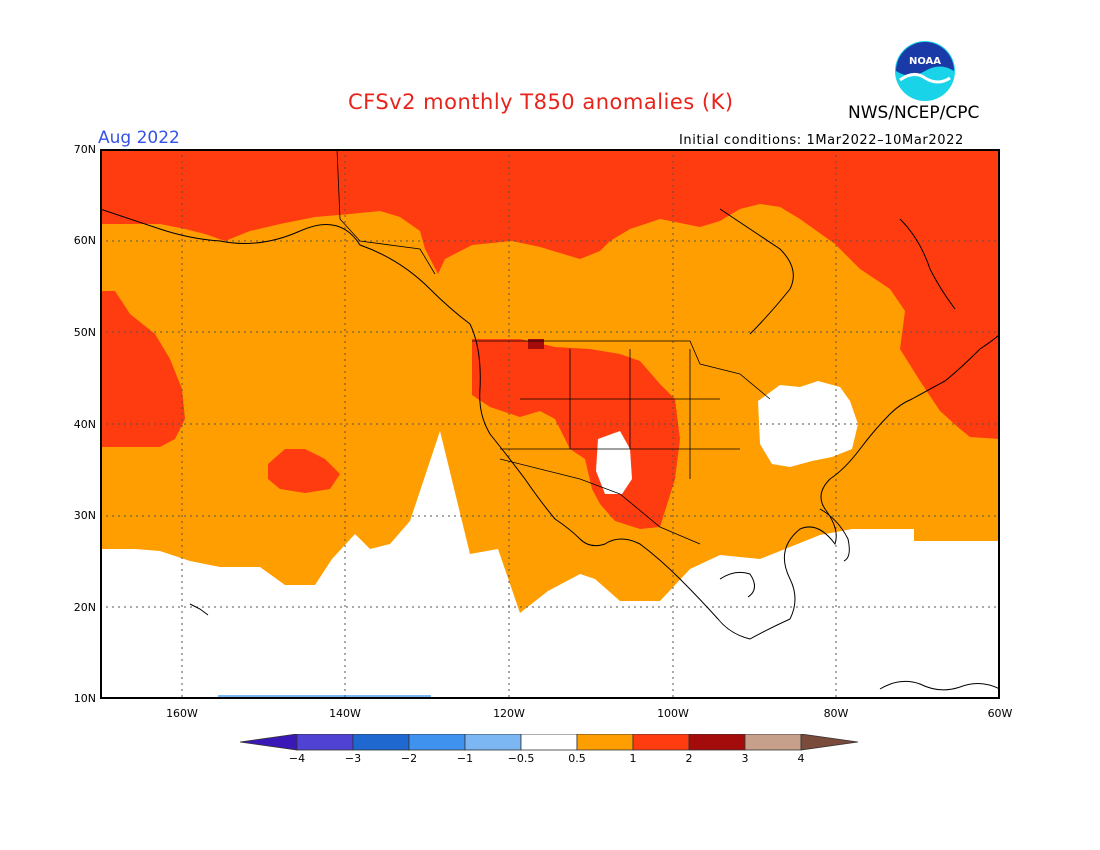 Image resolution: width=1100 pixels, height=850 pixels. Describe the element at coordinates (633, 758) in the screenshot. I see `color-bar-tick: 1` at that location.